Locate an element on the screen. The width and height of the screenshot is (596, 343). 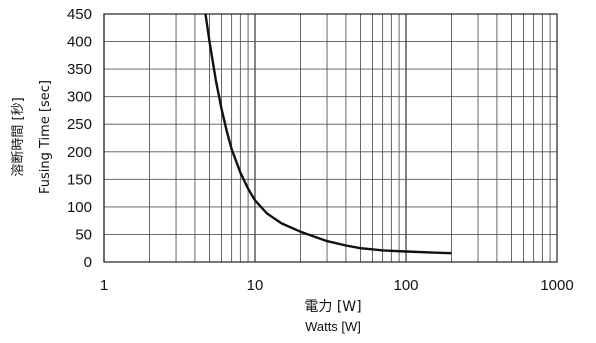
y-tick-label: 50 is located at coordinates (83, 234).